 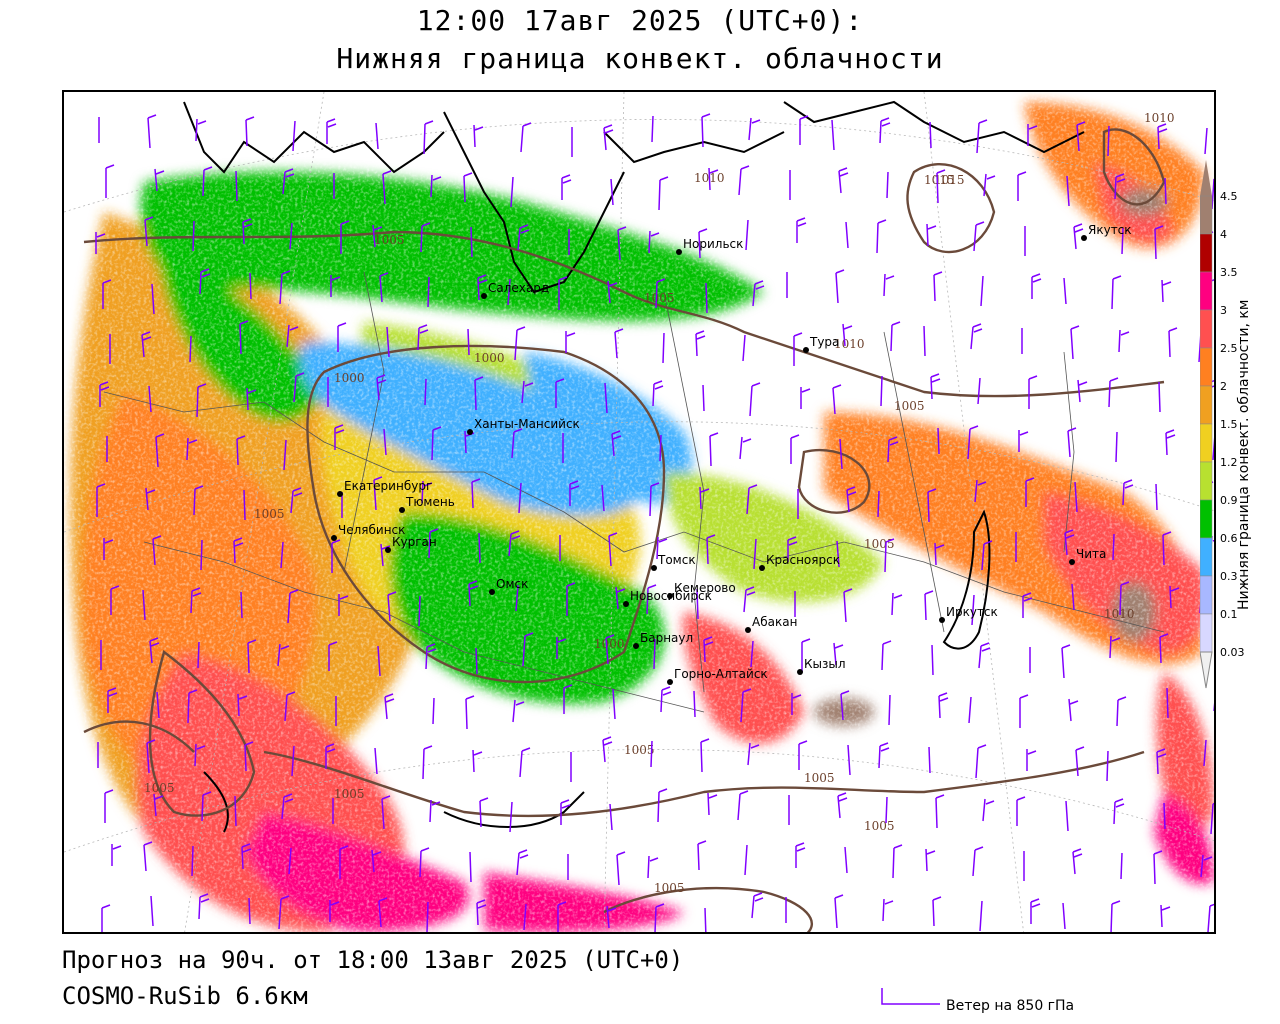 I want to click on city-label: Норильск, so click(x=713, y=244).